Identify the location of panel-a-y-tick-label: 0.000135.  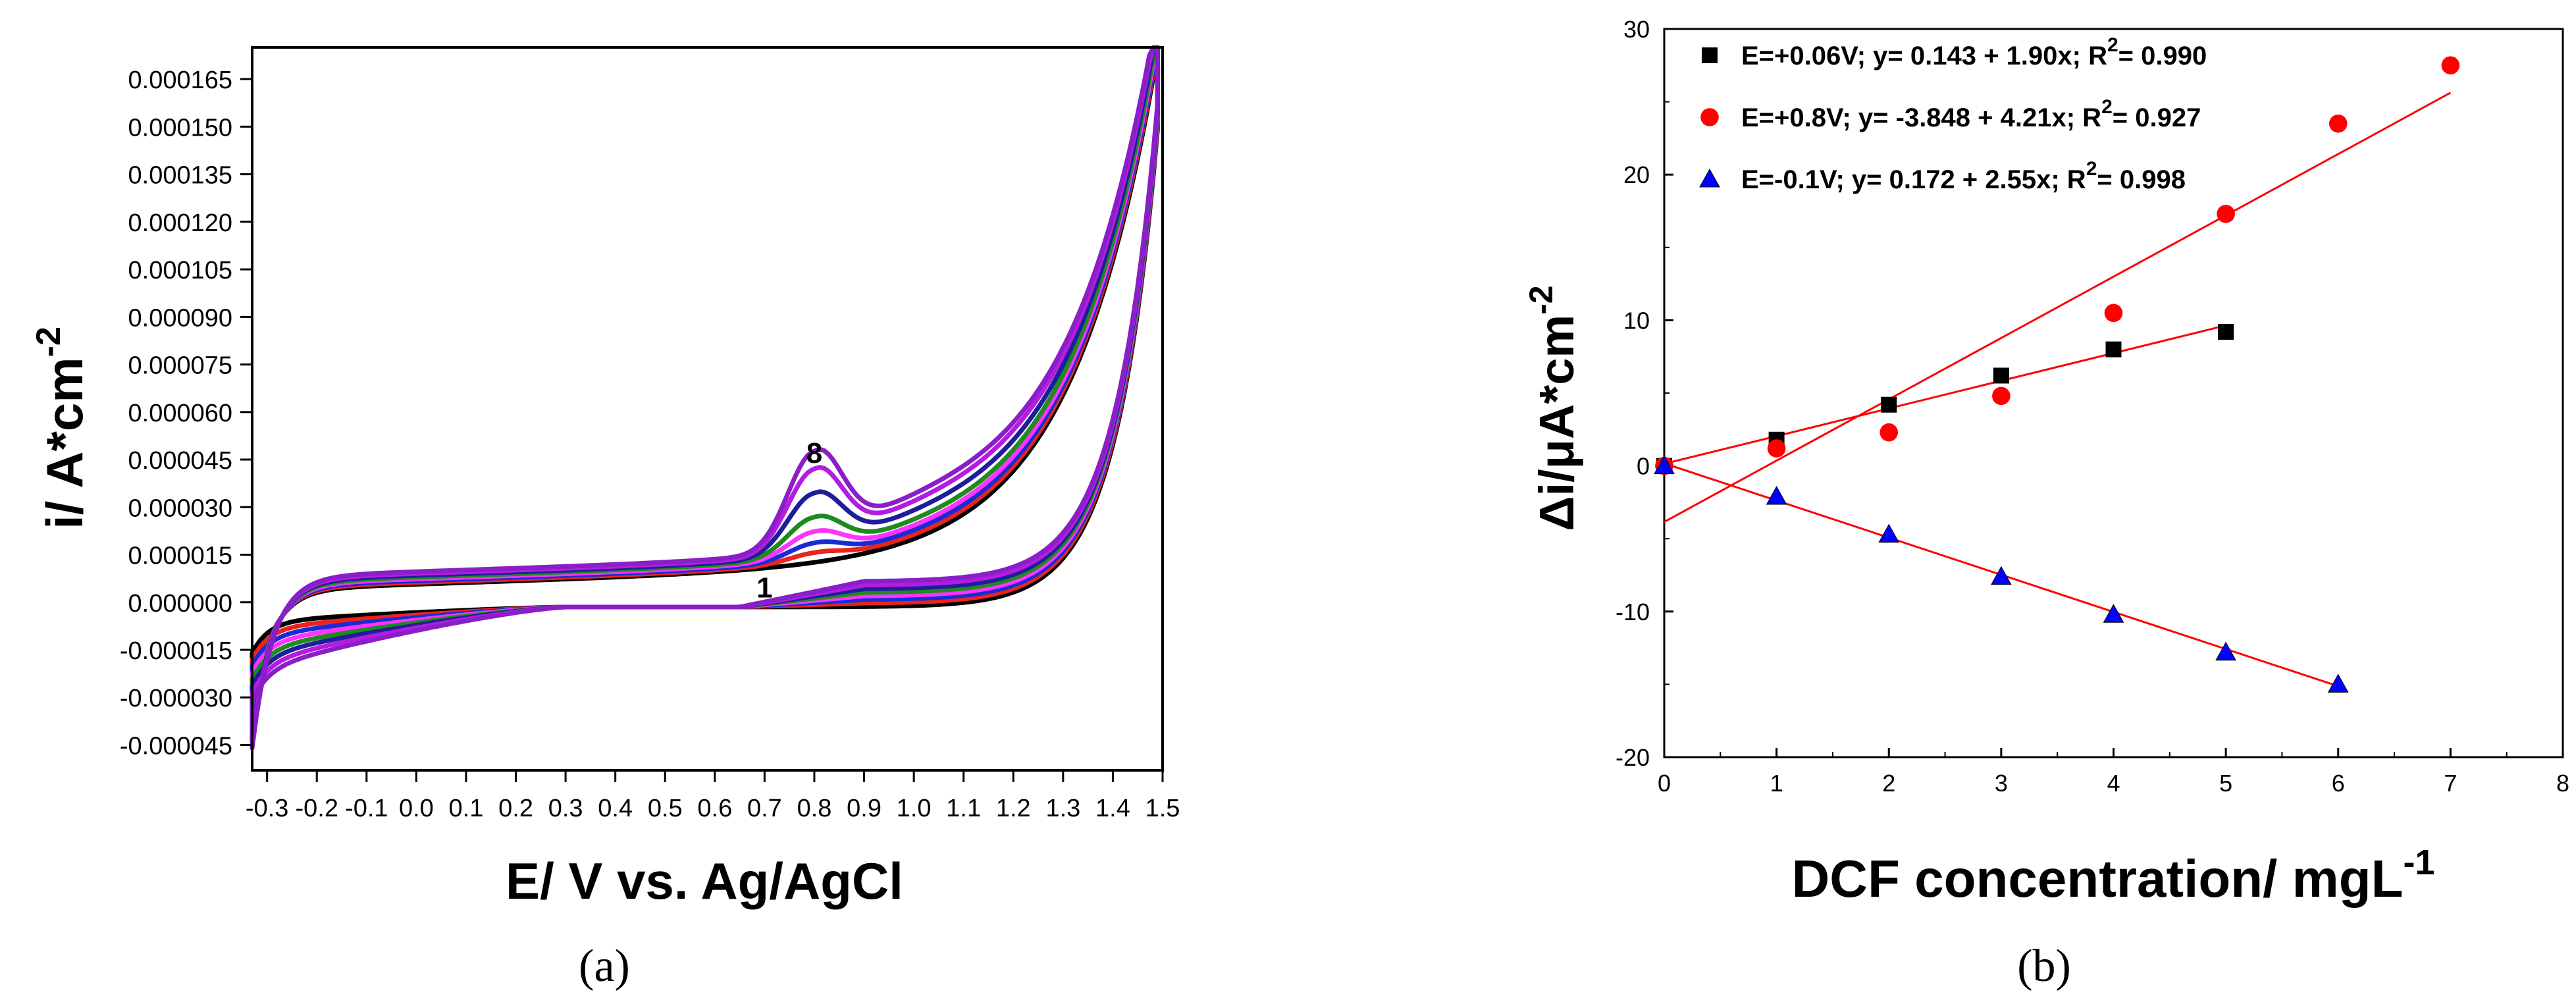
(180, 176).